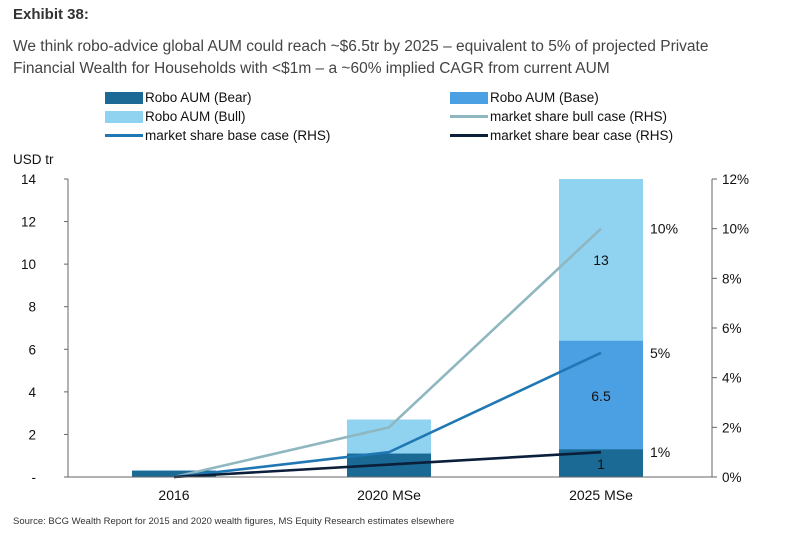  I want to click on legend-item-line-base: market share base case (RHS), so click(217, 135).